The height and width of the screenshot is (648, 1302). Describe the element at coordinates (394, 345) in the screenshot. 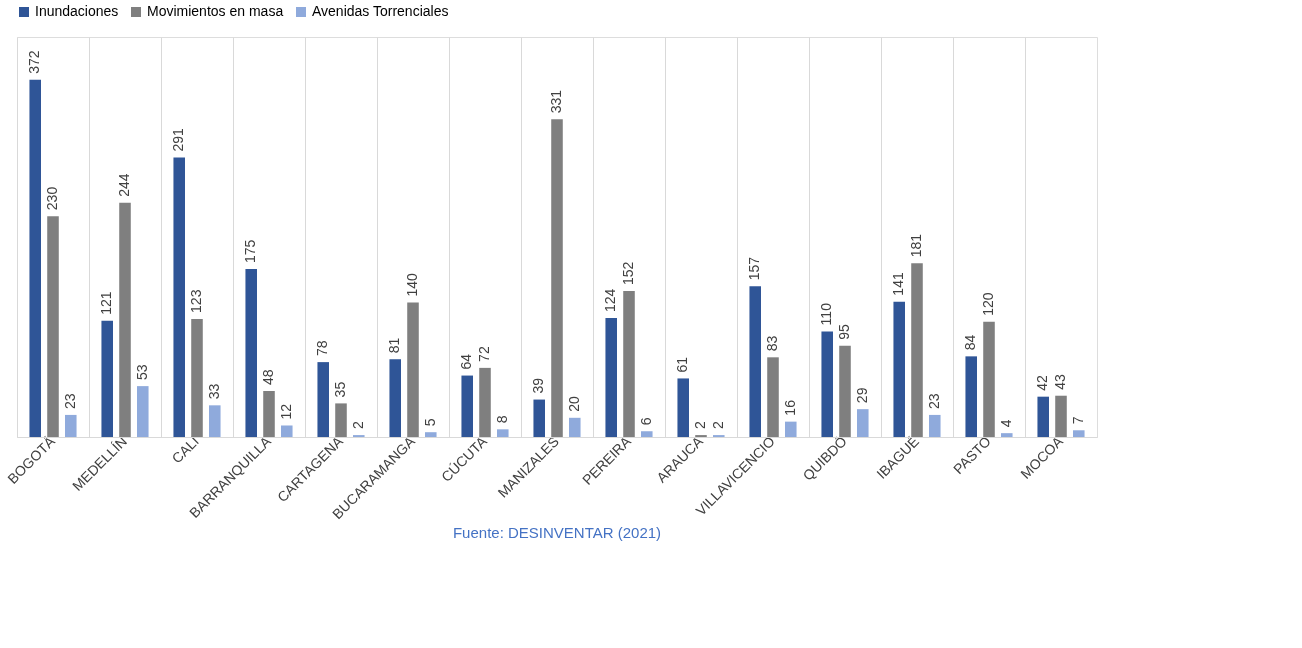

I see `data-label: 81` at that location.